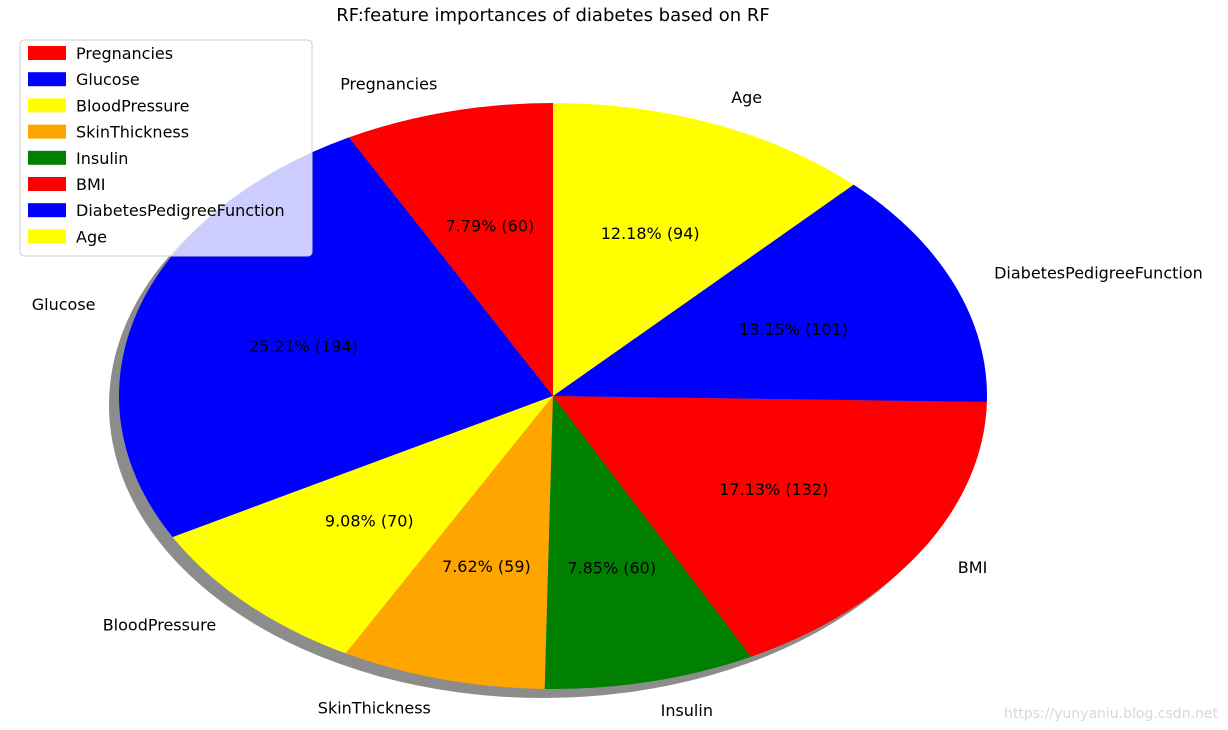 Image resolution: width=1228 pixels, height=730 pixels. Describe the element at coordinates (303, 346) in the screenshot. I see `pct-label-glucose: 25.21% (194)` at that location.